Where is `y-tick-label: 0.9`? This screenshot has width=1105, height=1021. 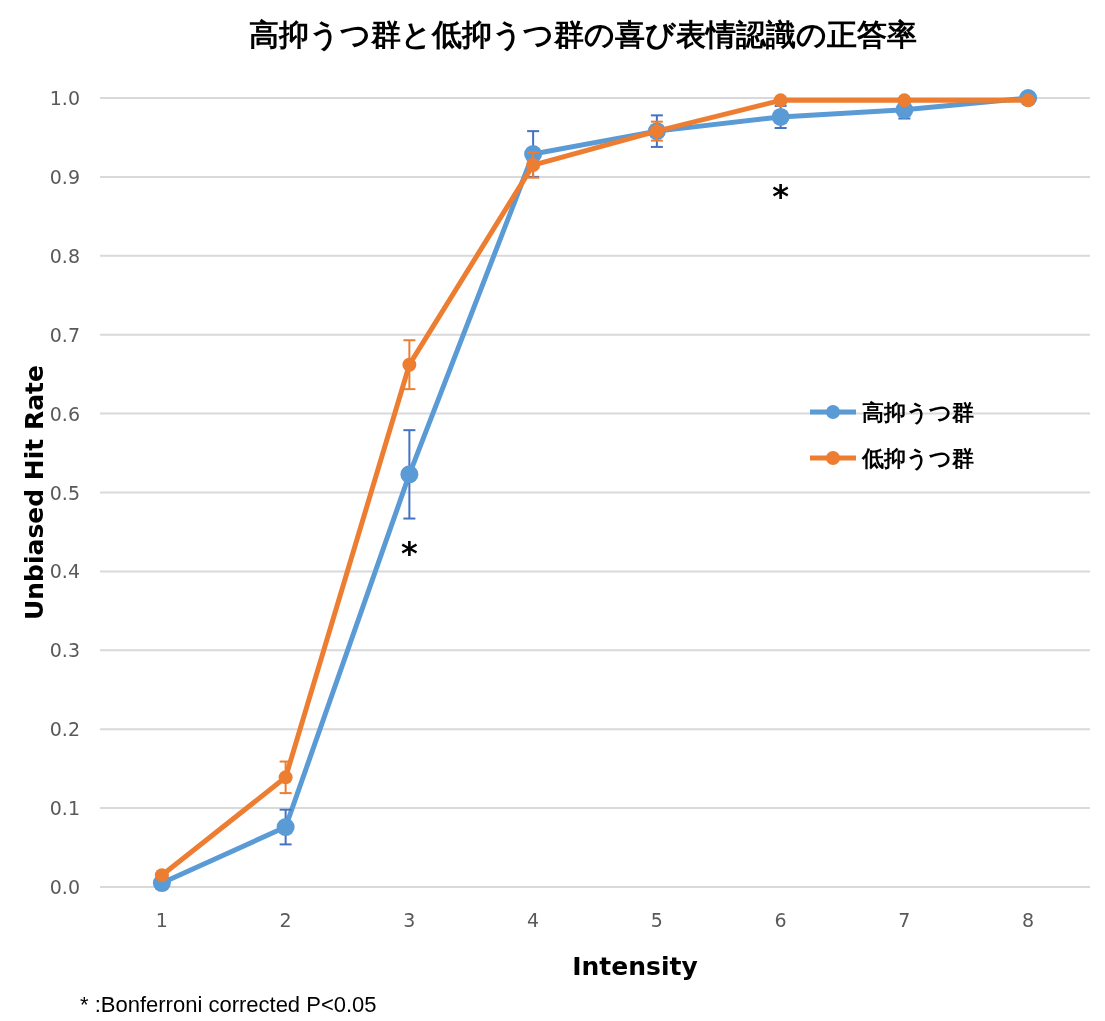
y-tick-label: 0.9 is located at coordinates (64, 176).